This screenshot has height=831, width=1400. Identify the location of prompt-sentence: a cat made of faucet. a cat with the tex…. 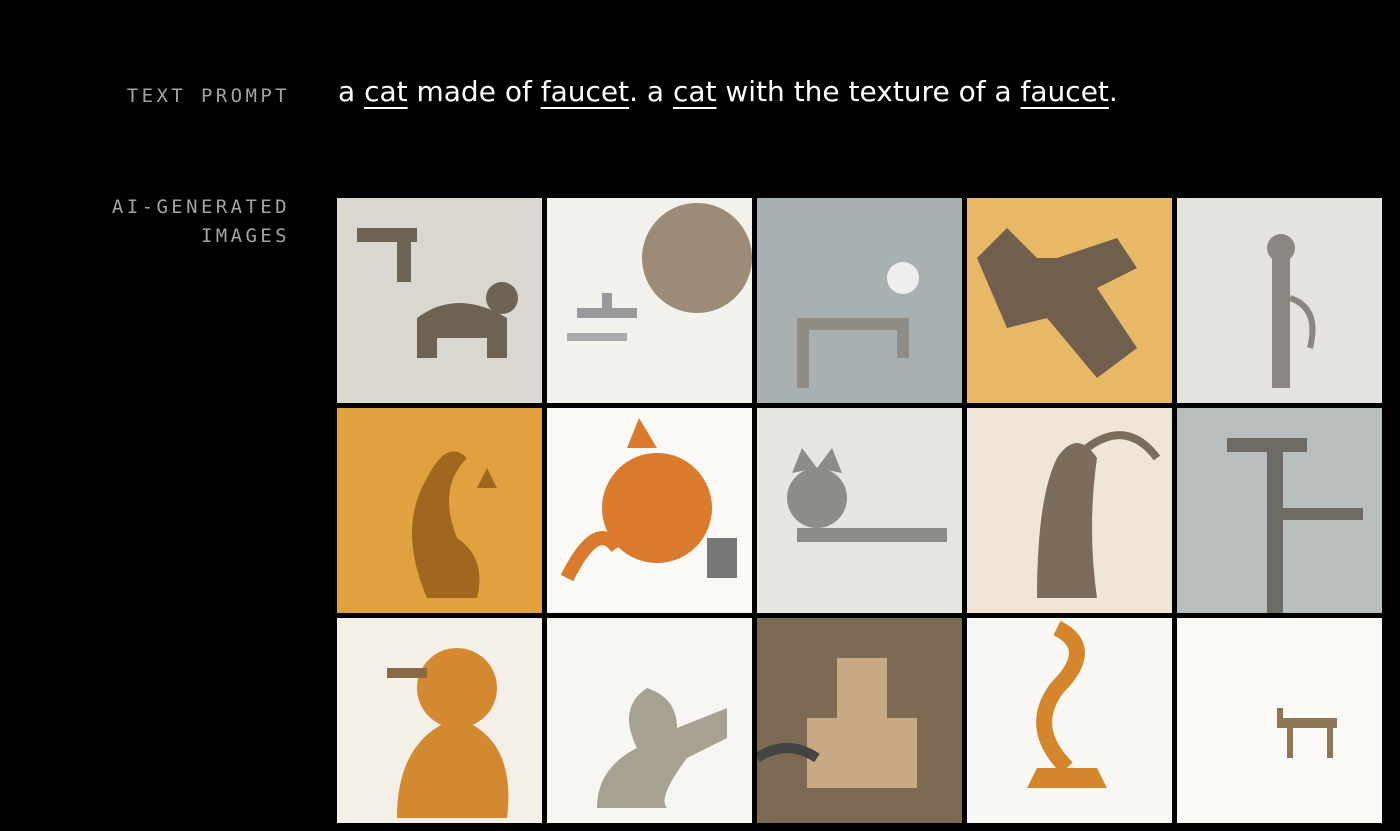
(728, 92).